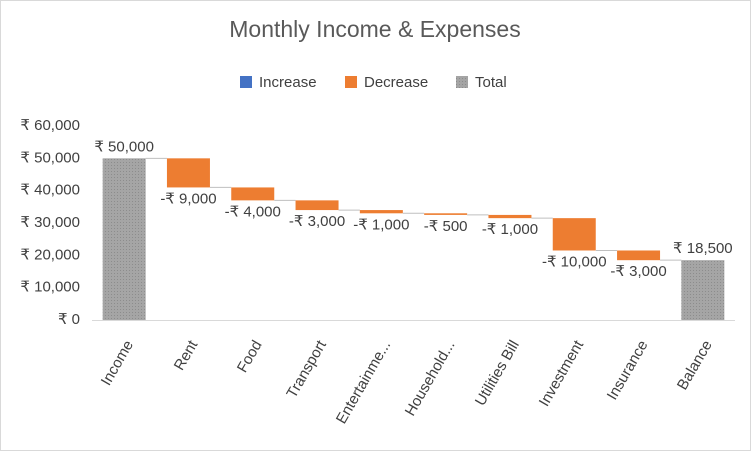 This screenshot has width=751, height=451. I want to click on y-tick-label: ₹ 50,000, so click(50, 157).